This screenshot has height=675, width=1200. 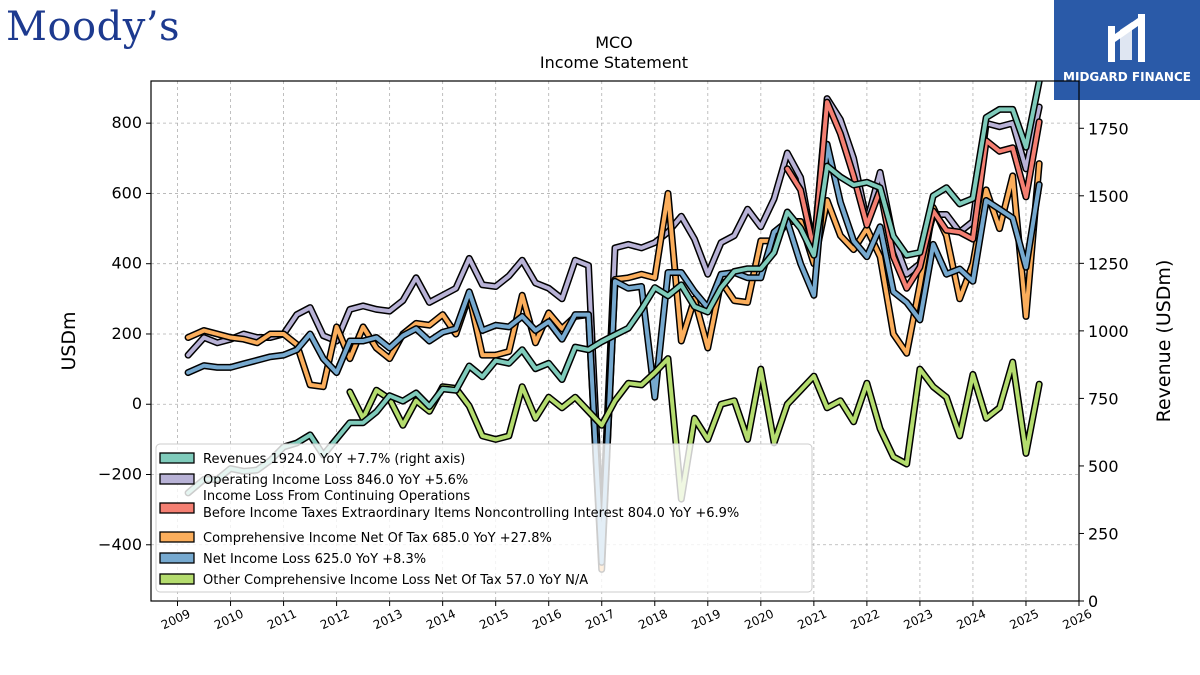 What do you see at coordinates (137, 403) in the screenshot?
I see `left-tick-label: 0` at bounding box center [137, 403].